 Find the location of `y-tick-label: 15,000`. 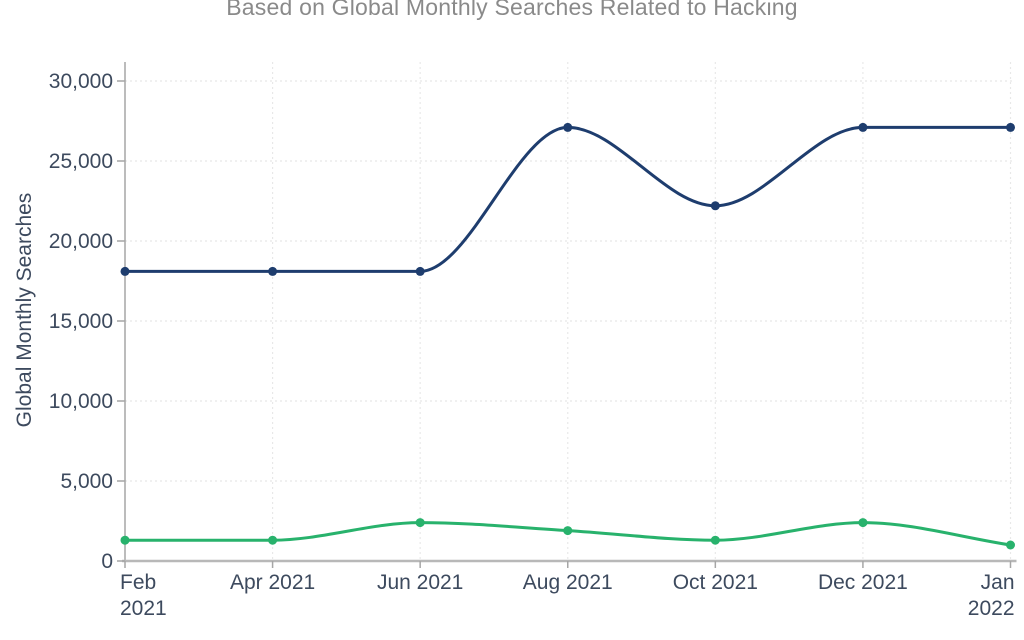

y-tick-label: 15,000 is located at coordinates (81, 321).